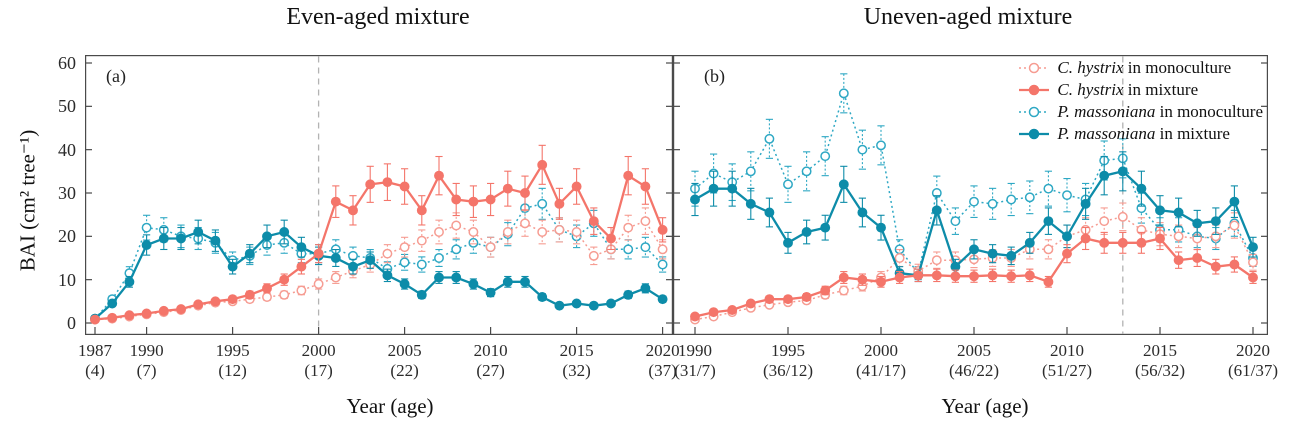 This screenshot has width=1297, height=434. Describe the element at coordinates (1067, 360) in the screenshot. I see `x-tick-label: 2010 (51/27)` at that location.